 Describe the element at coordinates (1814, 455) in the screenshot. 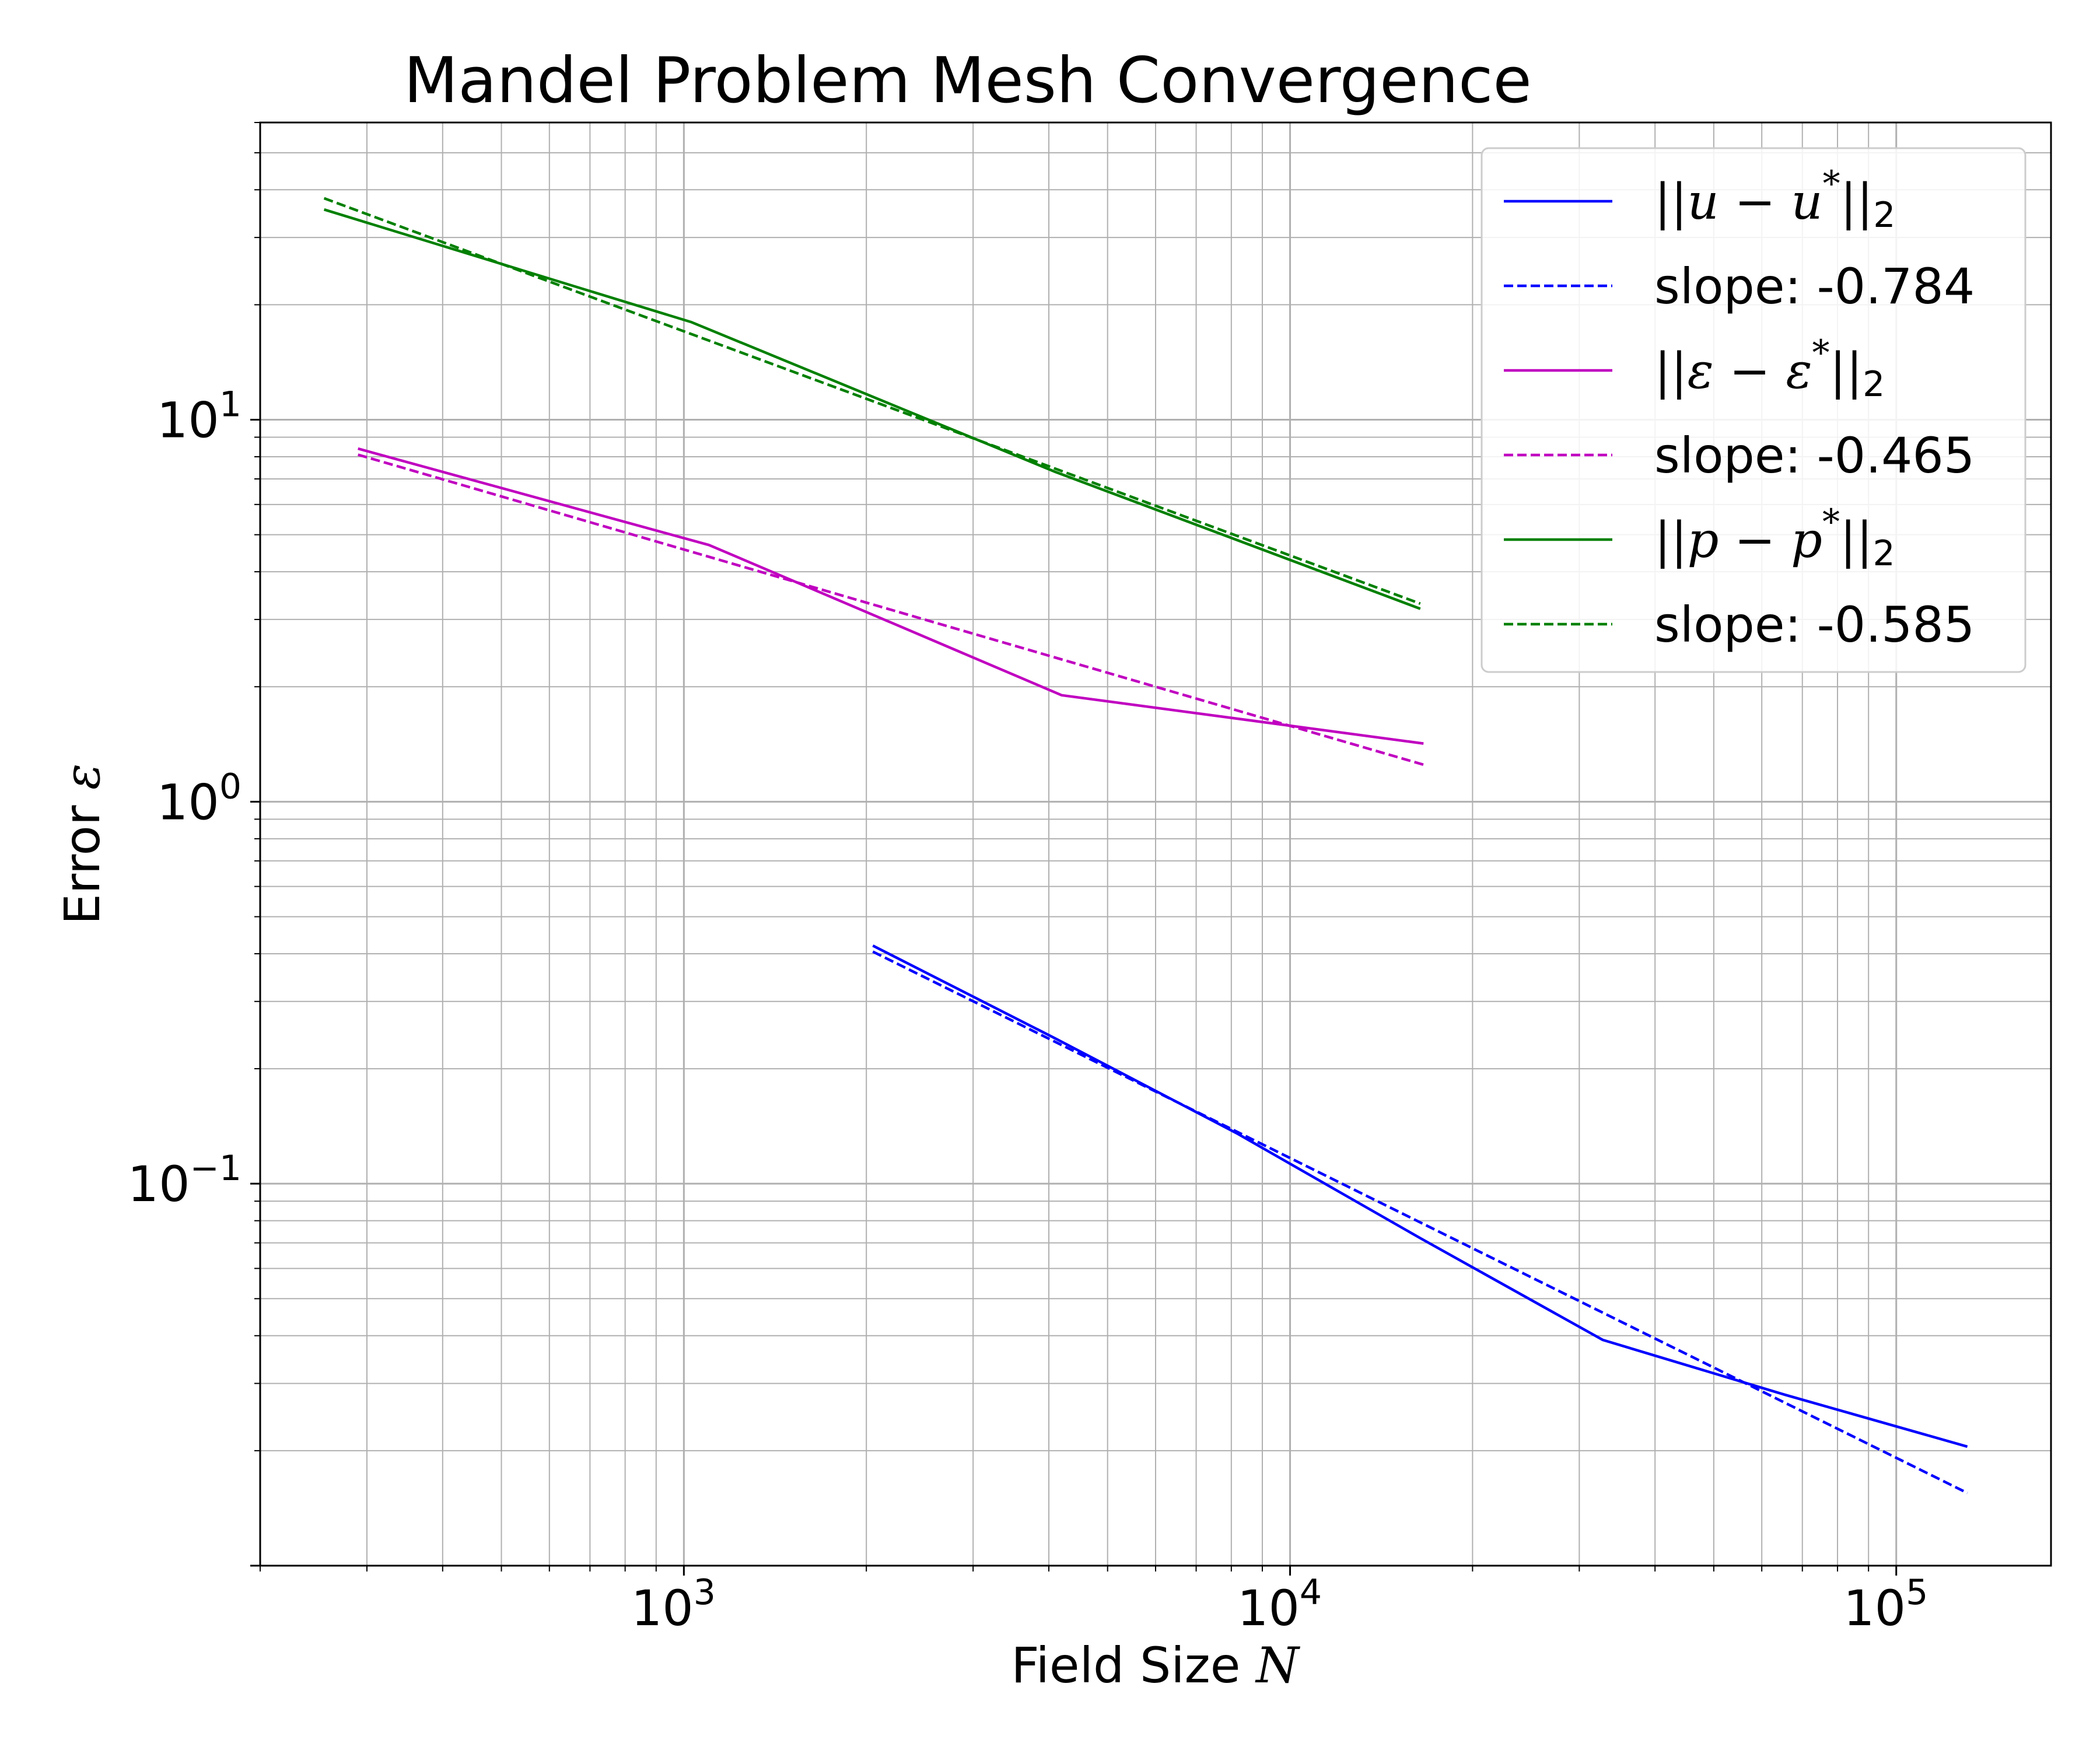

I see `legend-label: slope: -0.465` at that location.